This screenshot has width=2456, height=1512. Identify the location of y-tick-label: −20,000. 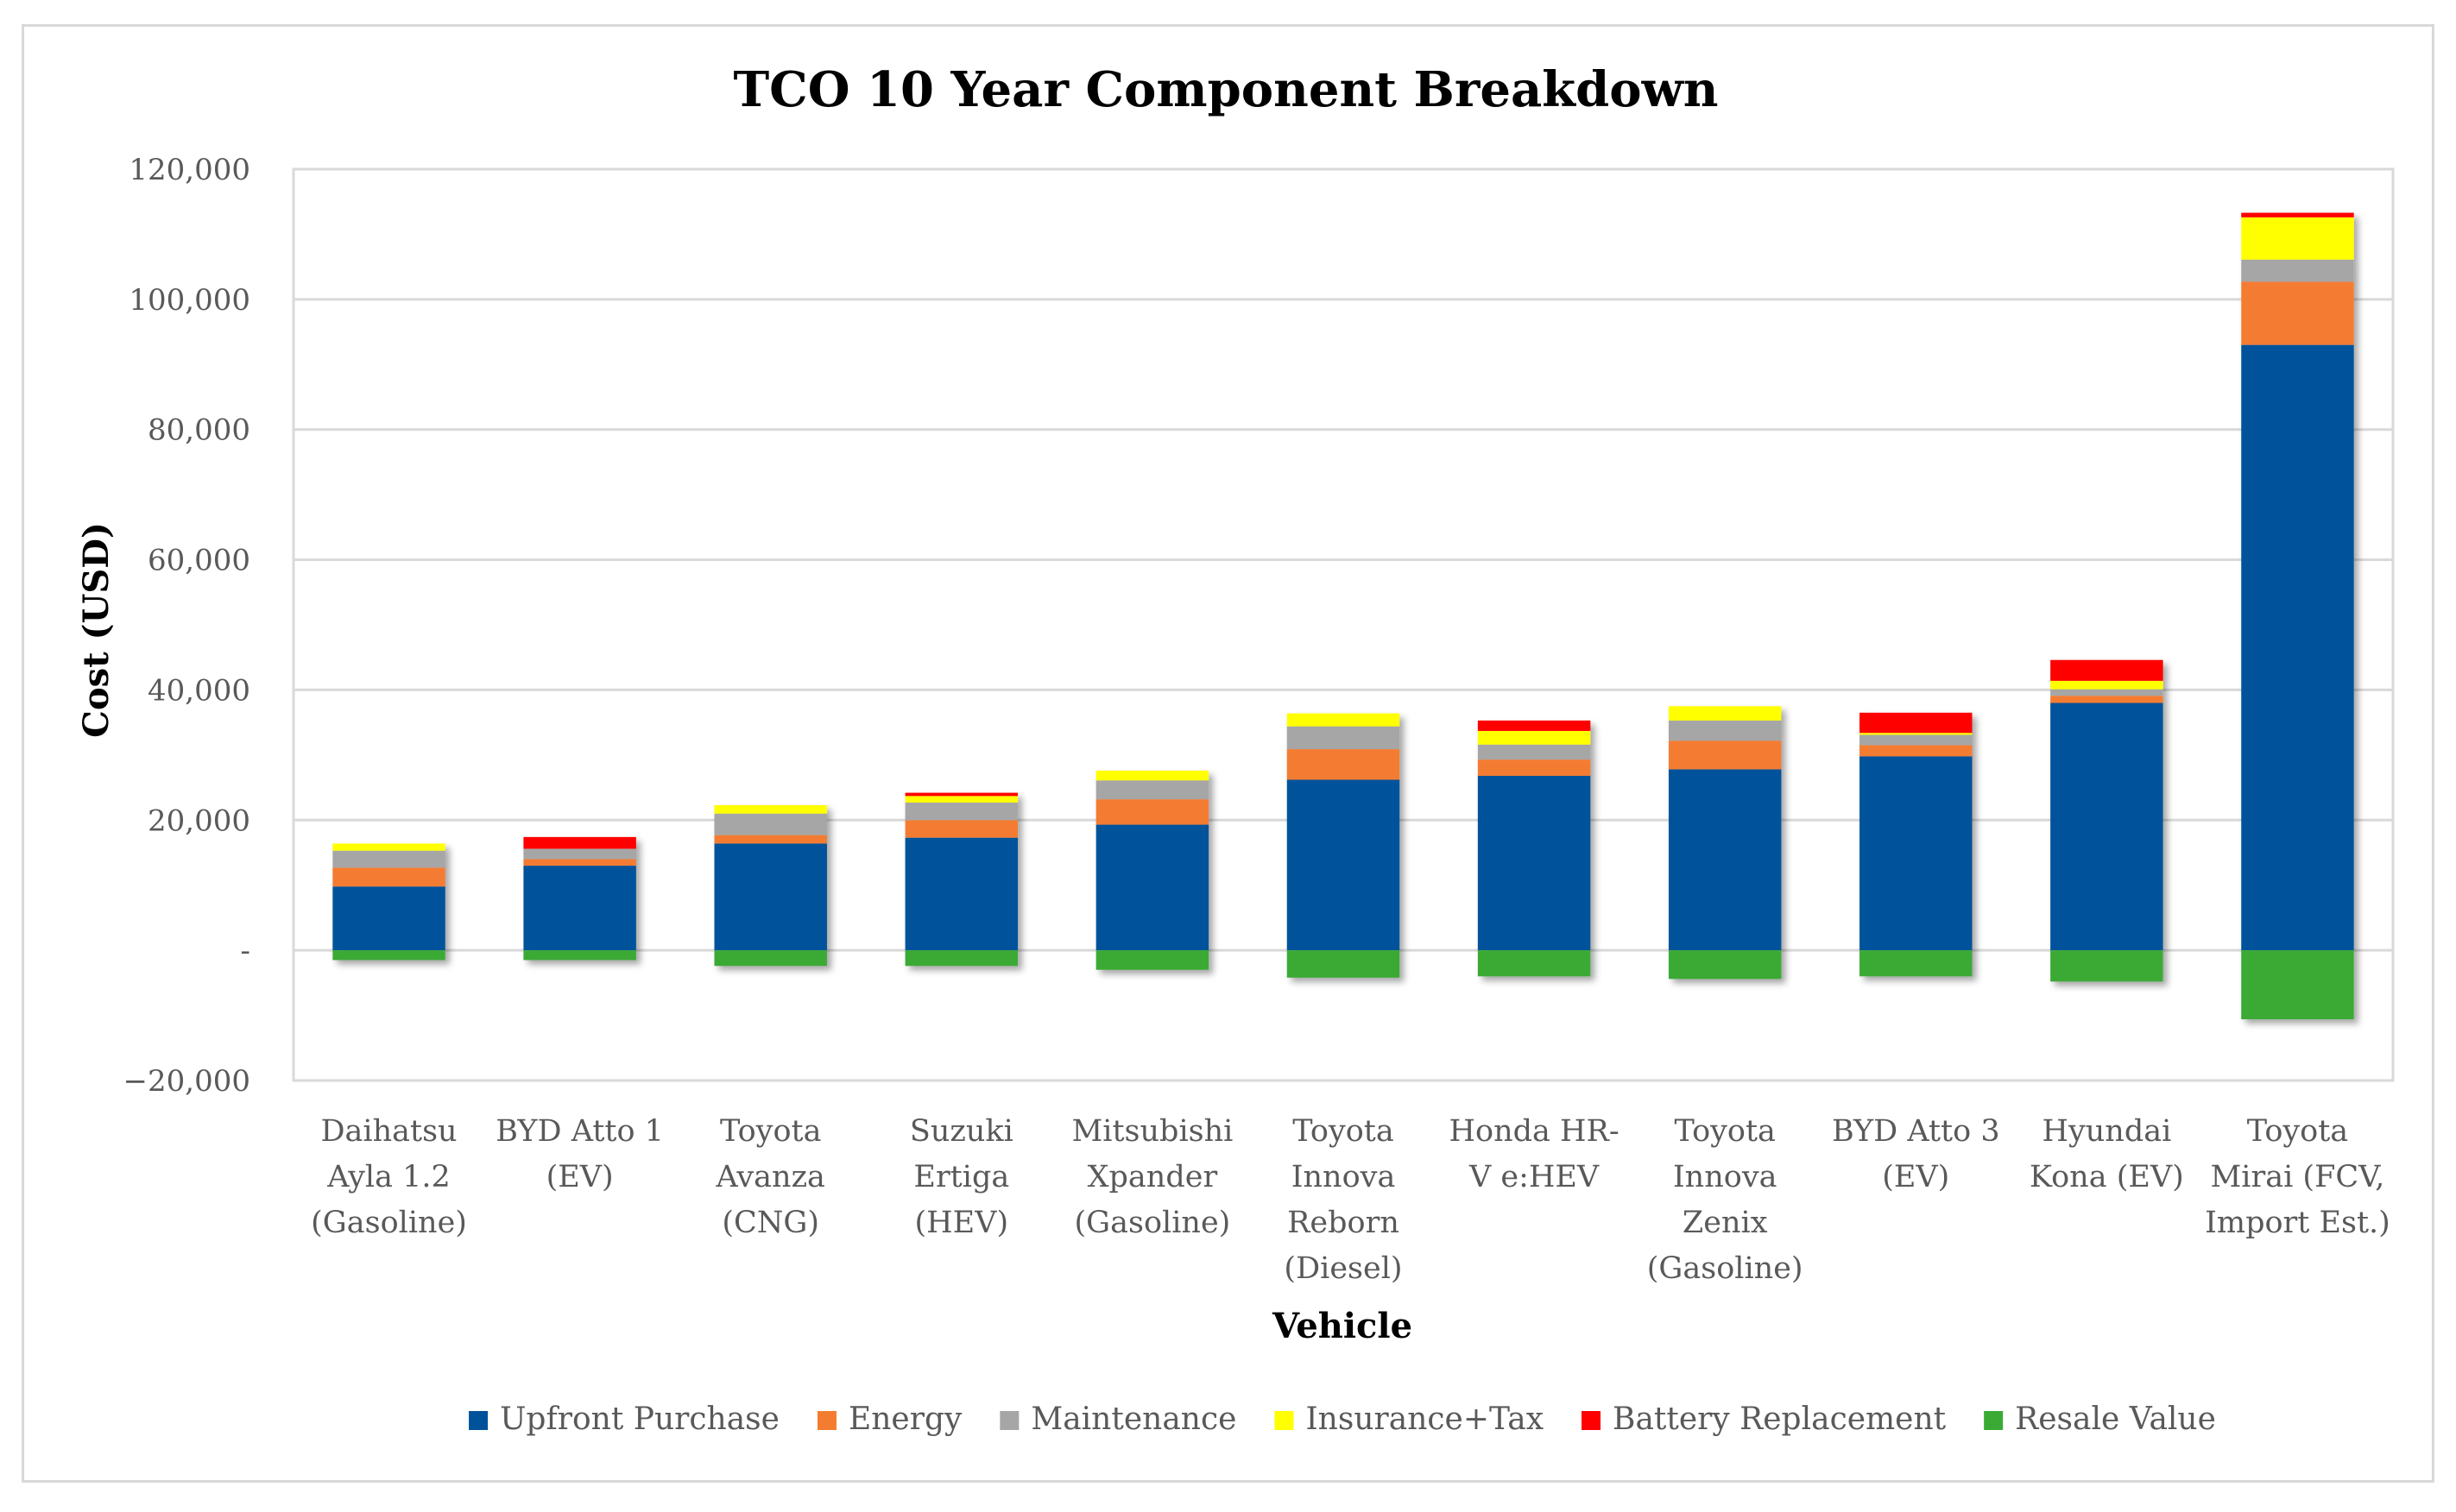
(186, 1081).